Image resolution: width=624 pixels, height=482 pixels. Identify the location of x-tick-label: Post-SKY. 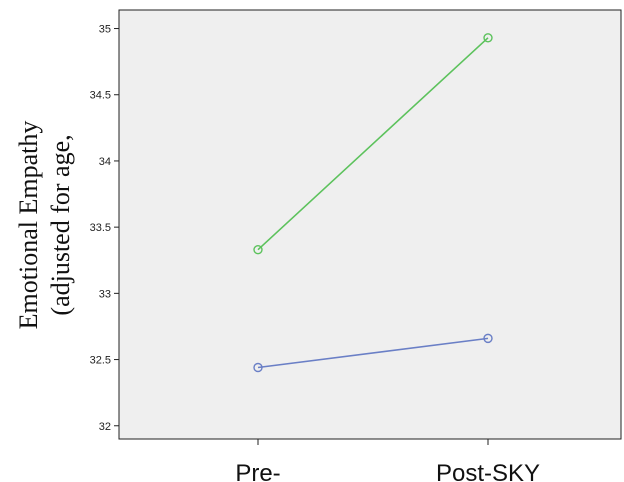
(488, 471).